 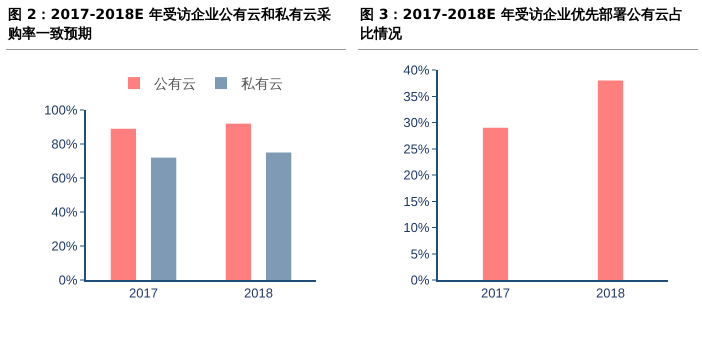 What do you see at coordinates (64, 178) in the screenshot?
I see `y-tick-label: 60%` at bounding box center [64, 178].